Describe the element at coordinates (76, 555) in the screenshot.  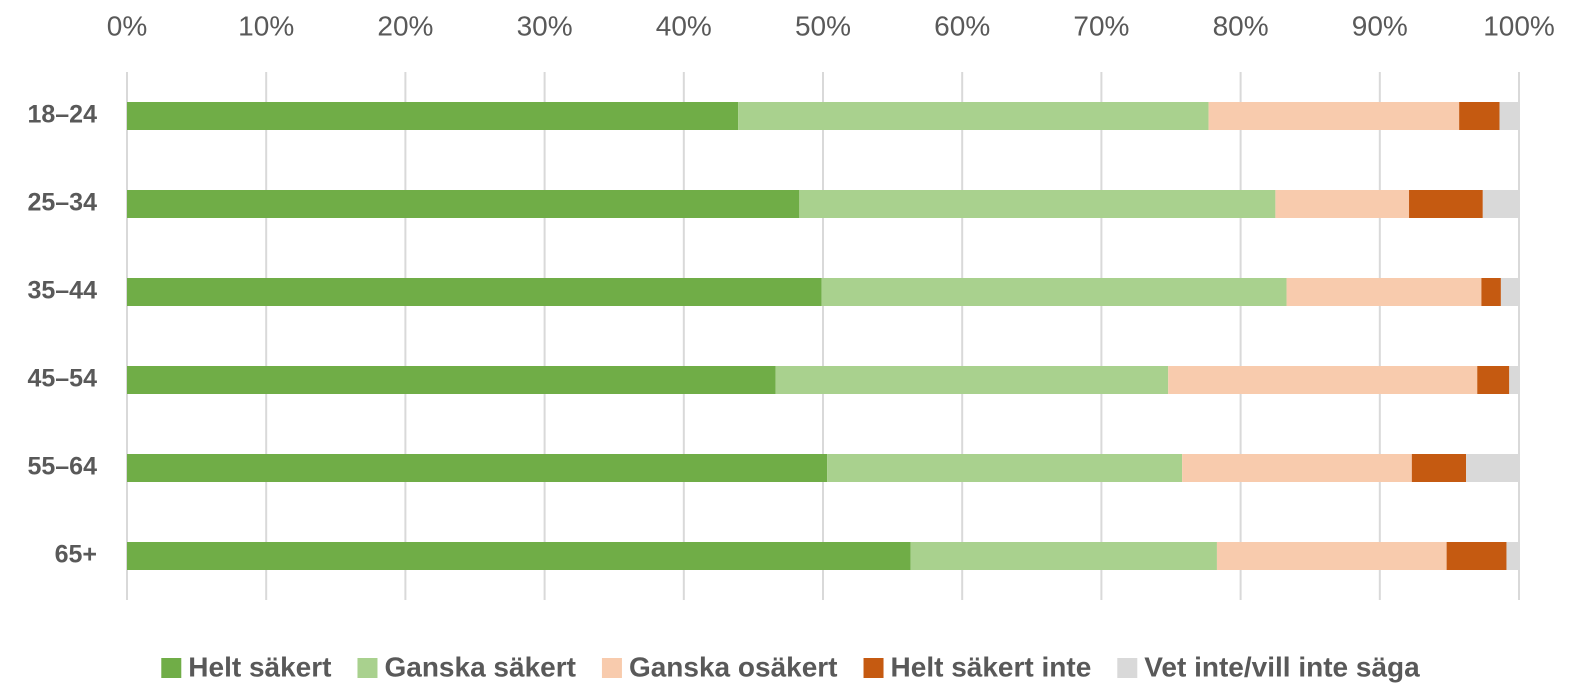
I see `y-tick-label: 65+` at that location.